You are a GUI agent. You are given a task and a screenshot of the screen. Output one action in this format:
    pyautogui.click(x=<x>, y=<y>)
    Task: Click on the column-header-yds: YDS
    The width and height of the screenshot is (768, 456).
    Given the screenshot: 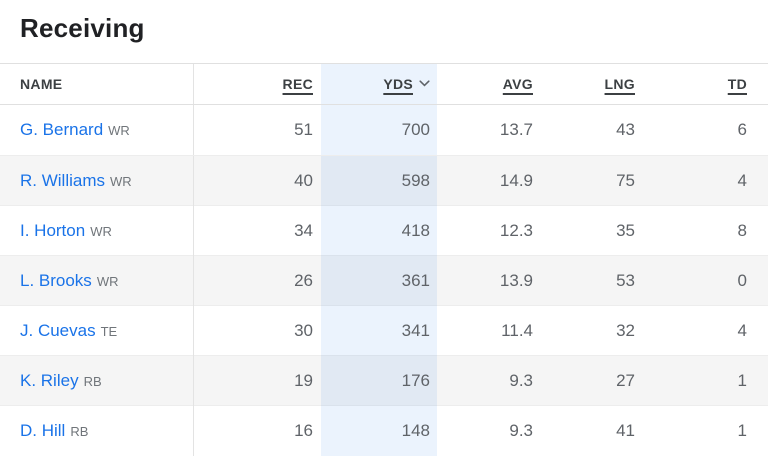 What is the action you would take?
    pyautogui.click(x=379, y=84)
    